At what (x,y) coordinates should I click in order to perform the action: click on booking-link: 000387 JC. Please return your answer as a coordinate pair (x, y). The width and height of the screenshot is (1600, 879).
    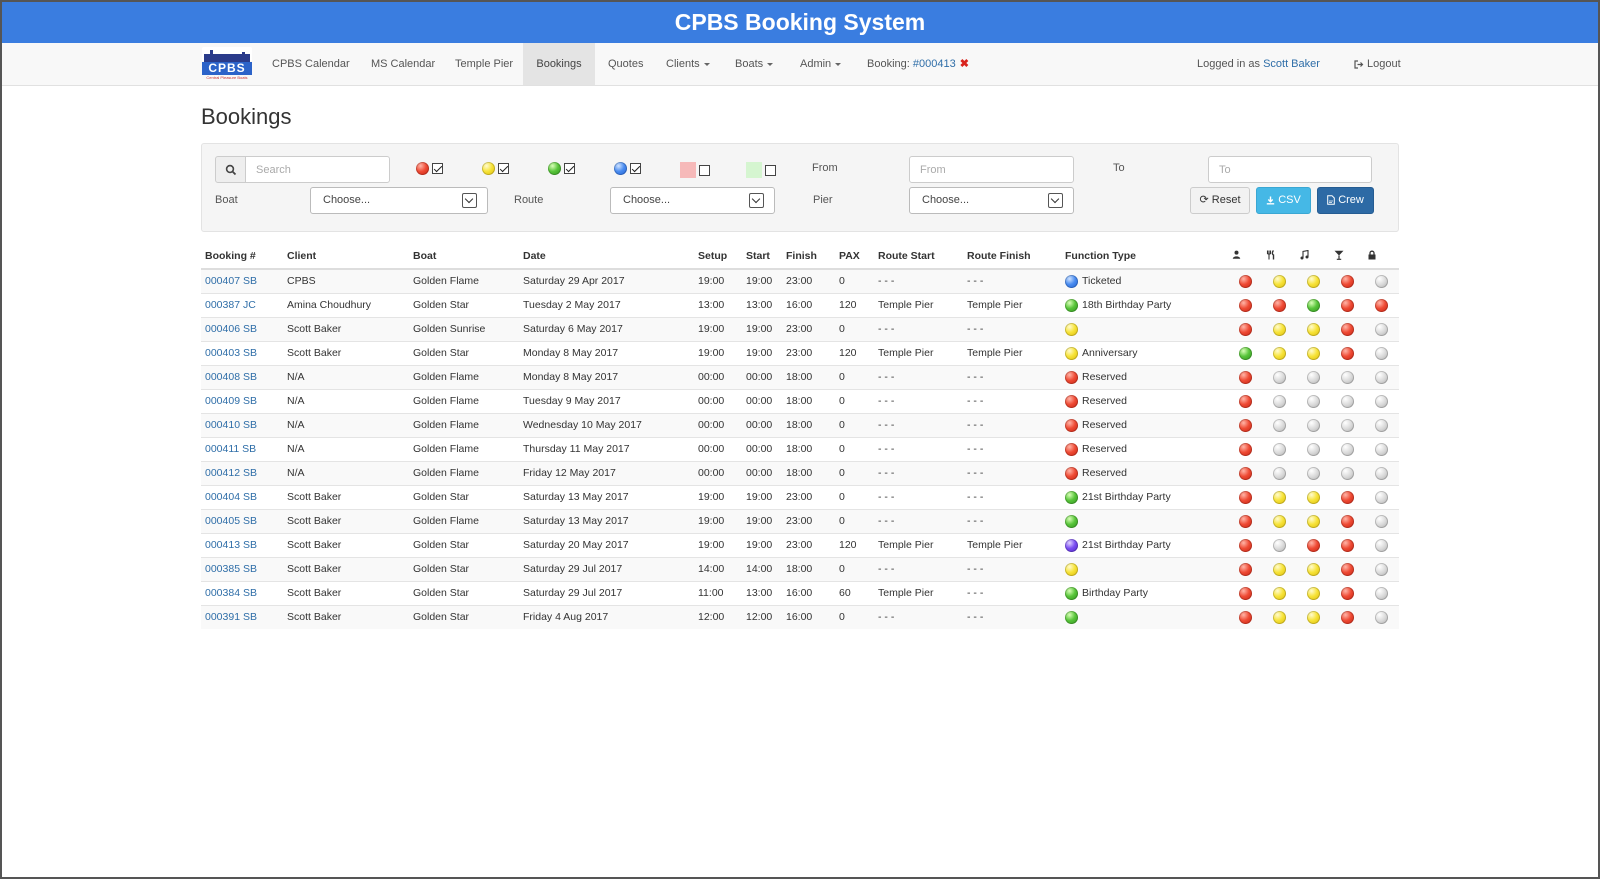
    Looking at the image, I should click on (230, 305).